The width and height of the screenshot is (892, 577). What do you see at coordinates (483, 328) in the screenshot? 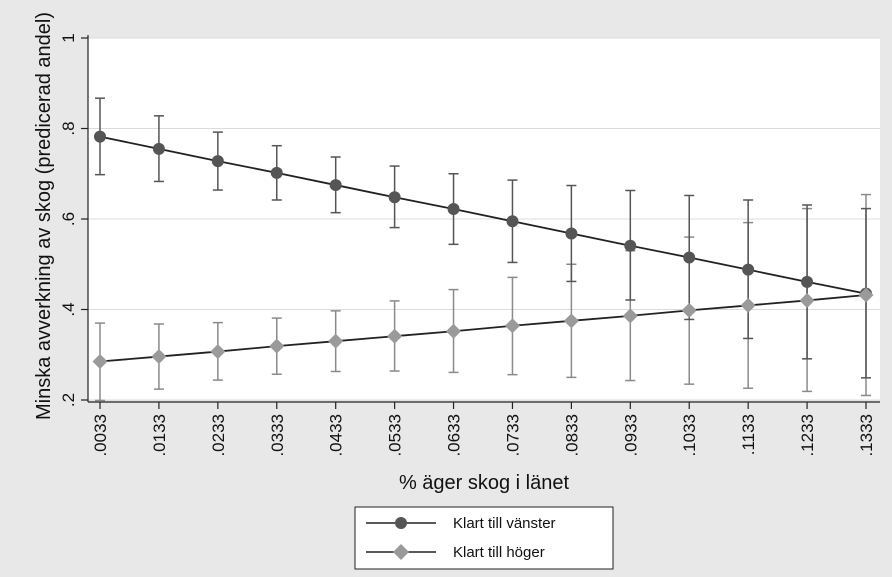
I see `series-line` at bounding box center [483, 328].